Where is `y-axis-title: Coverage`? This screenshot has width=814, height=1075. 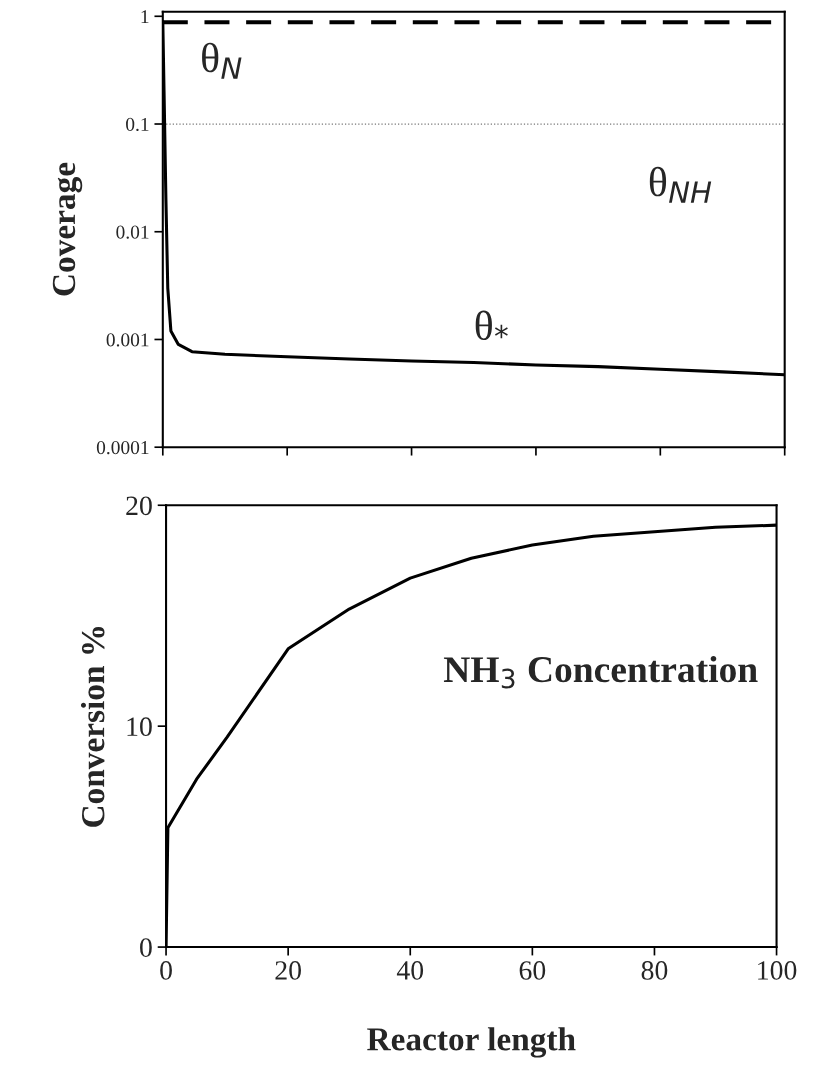 y-axis-title: Coverage is located at coordinates (67, 229).